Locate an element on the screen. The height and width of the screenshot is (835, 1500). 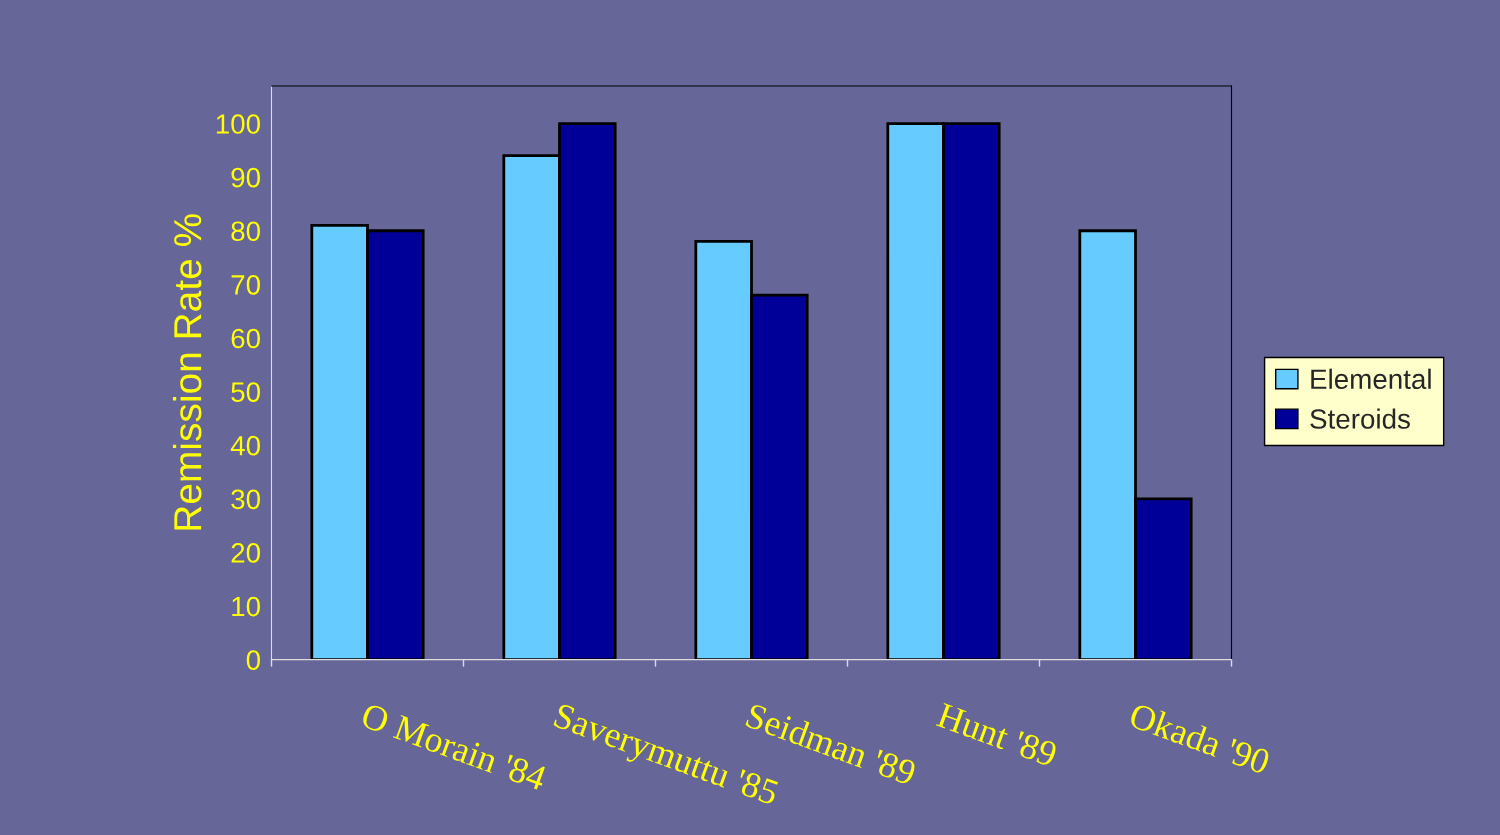
y-tick-label: 70 is located at coordinates (245, 285).